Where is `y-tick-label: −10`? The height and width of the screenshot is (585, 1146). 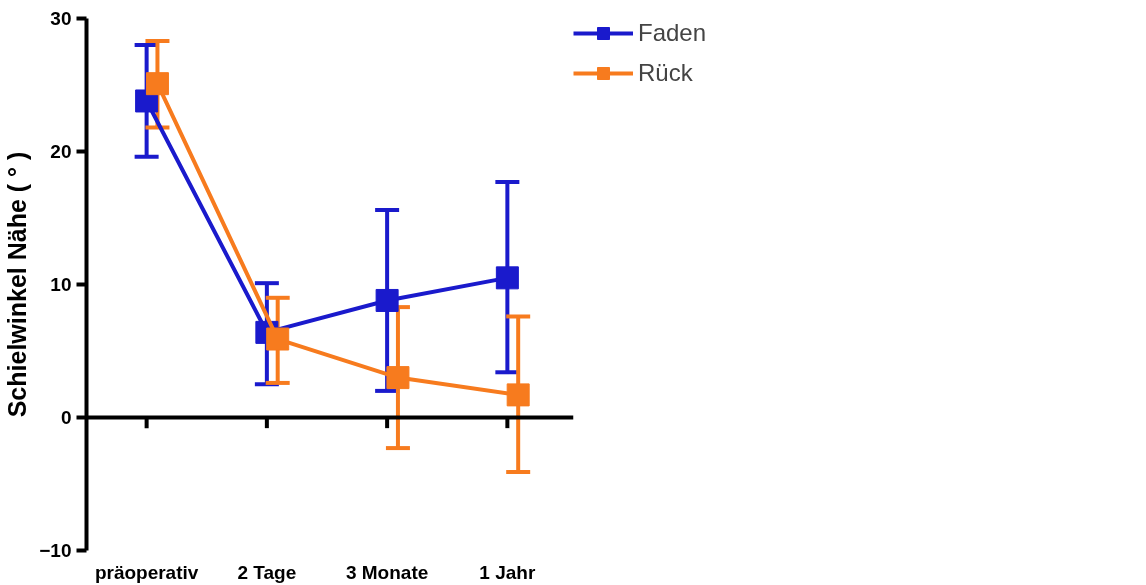
y-tick-label: −10 is located at coordinates (55, 550).